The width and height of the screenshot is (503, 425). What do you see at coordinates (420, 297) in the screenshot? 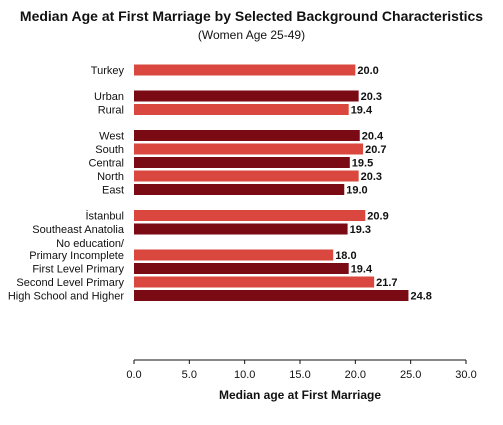
I see `bar-value-label: 24.8` at bounding box center [420, 297].